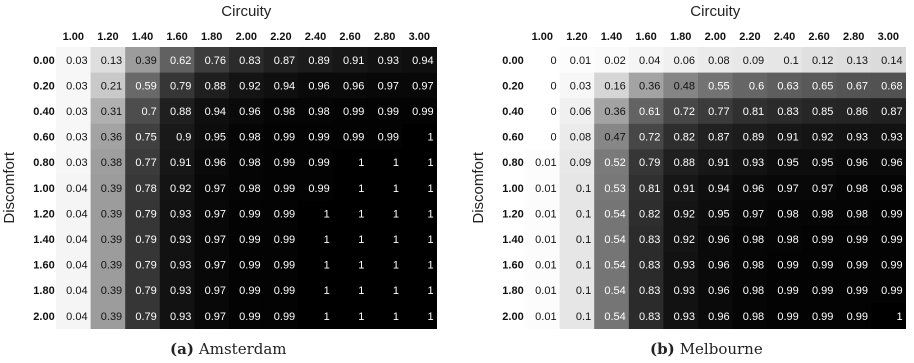  I want to click on cell-value-label: 0.52, so click(614, 163).